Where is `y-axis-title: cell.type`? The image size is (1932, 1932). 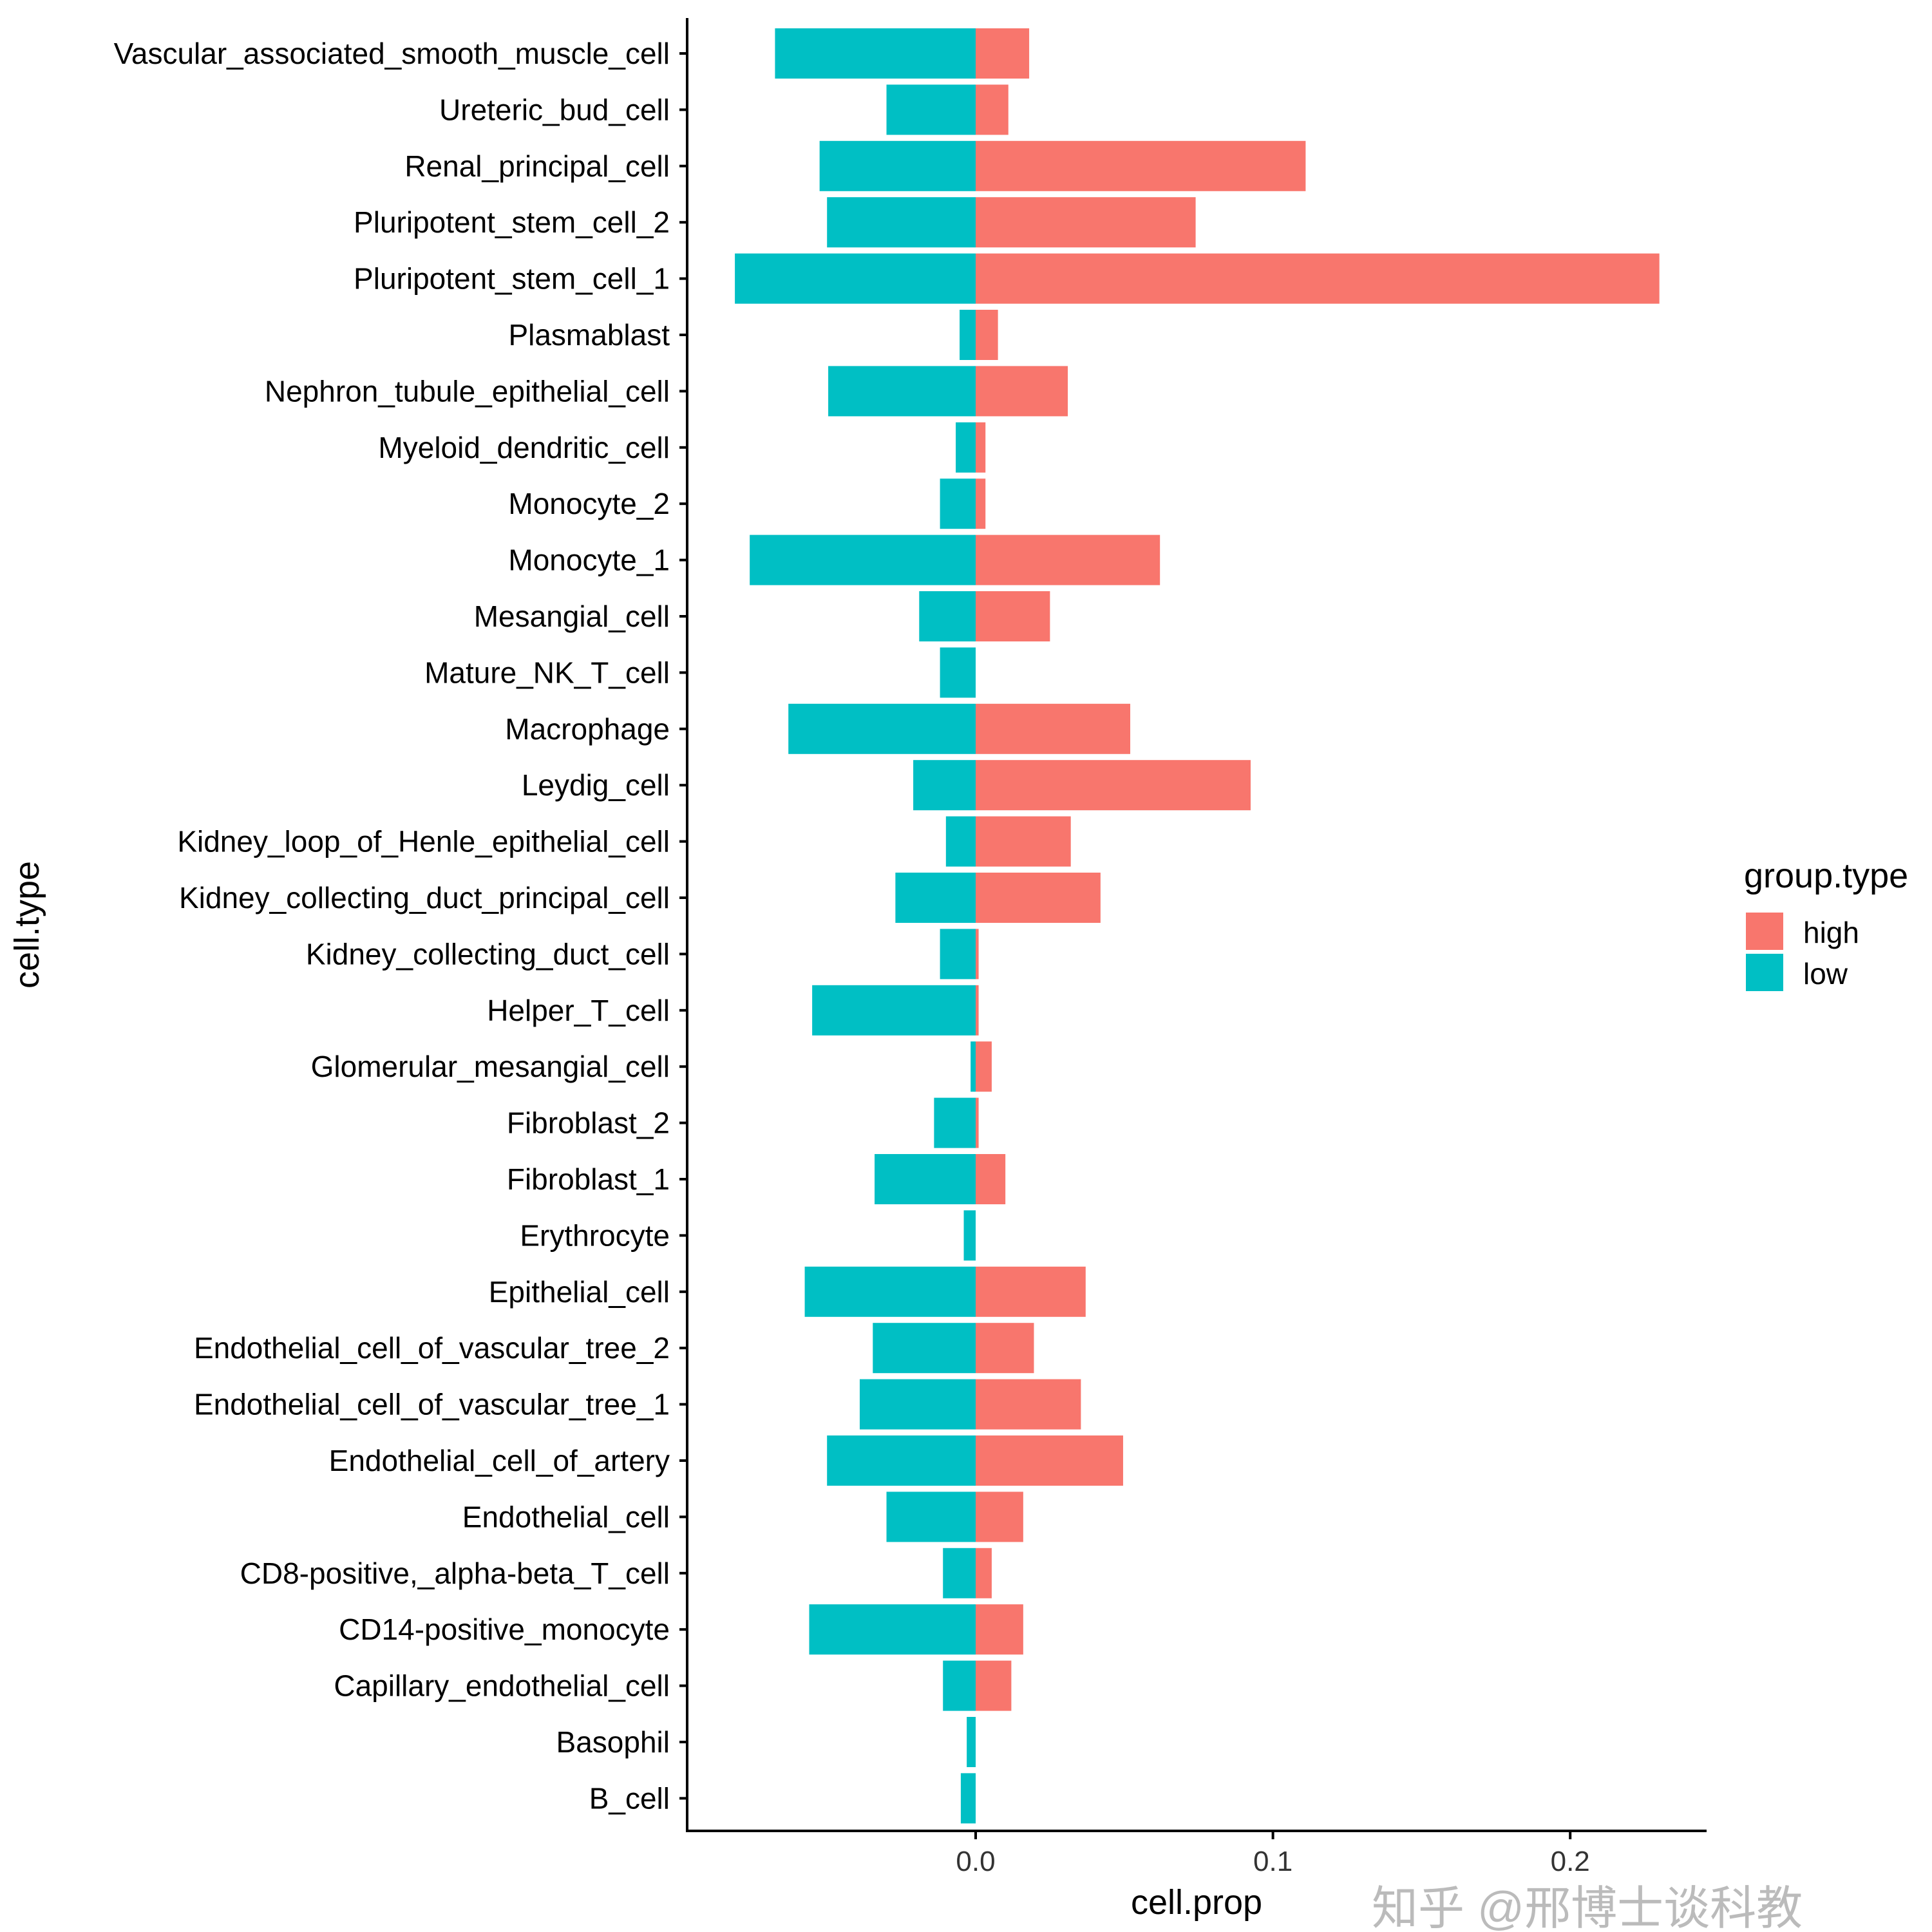 y-axis-title: cell.type is located at coordinates (27, 925).